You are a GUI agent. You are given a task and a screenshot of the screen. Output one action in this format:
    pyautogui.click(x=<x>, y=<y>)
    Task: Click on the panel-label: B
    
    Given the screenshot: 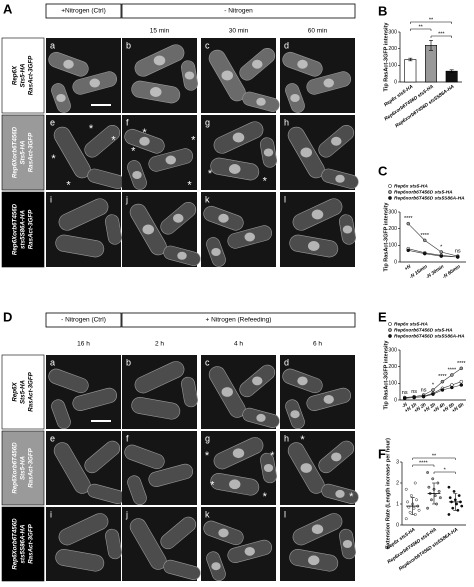 What is the action you would take?
    pyautogui.click(x=382, y=10)
    